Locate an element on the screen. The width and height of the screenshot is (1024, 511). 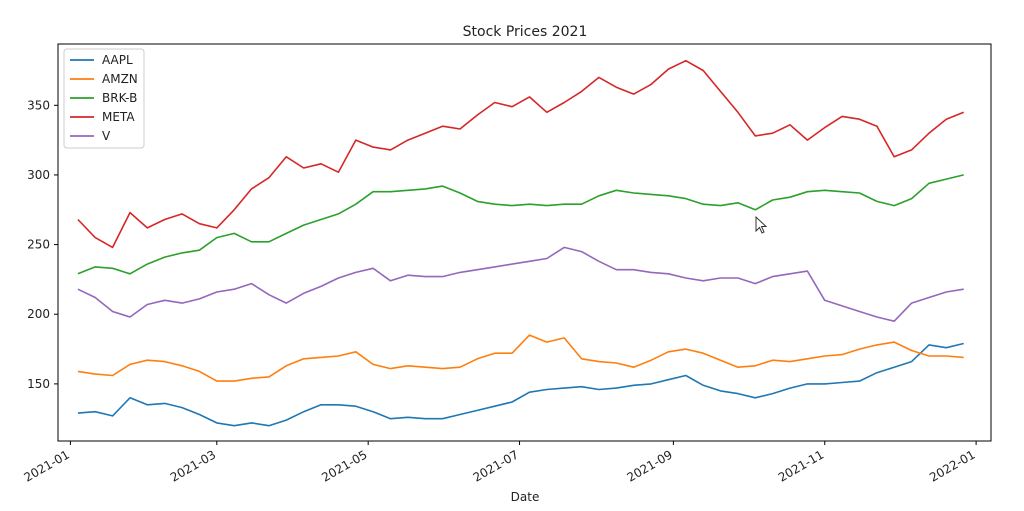
series-line-amzn is located at coordinates (520, 358).